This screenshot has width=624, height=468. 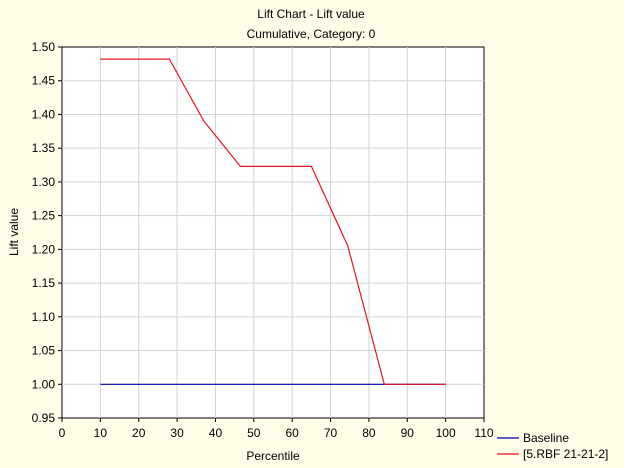 I want to click on chart-title: Lift Chart - Lift value, so click(x=311, y=14).